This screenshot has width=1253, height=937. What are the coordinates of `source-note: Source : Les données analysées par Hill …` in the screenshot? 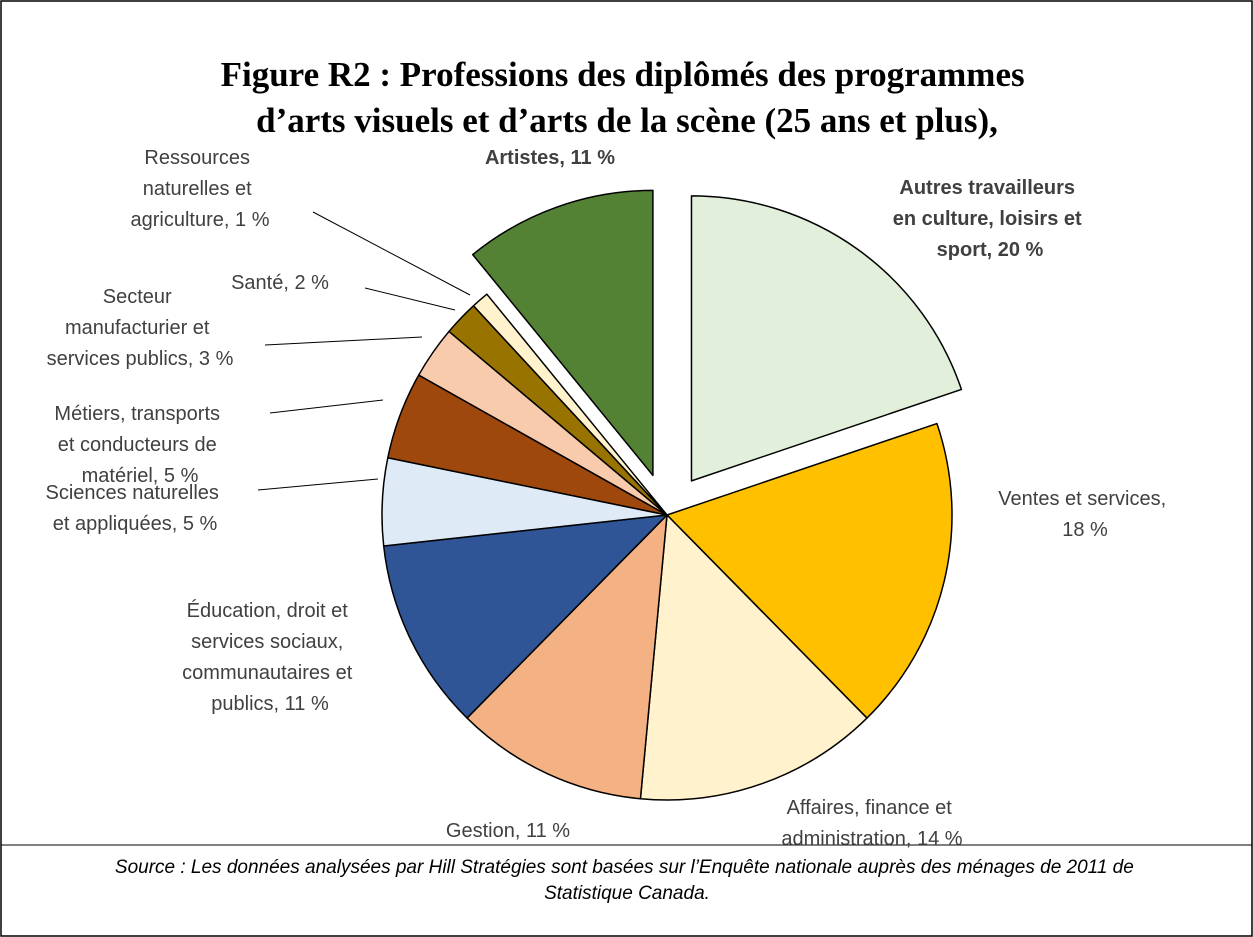 It's located at (627, 880).